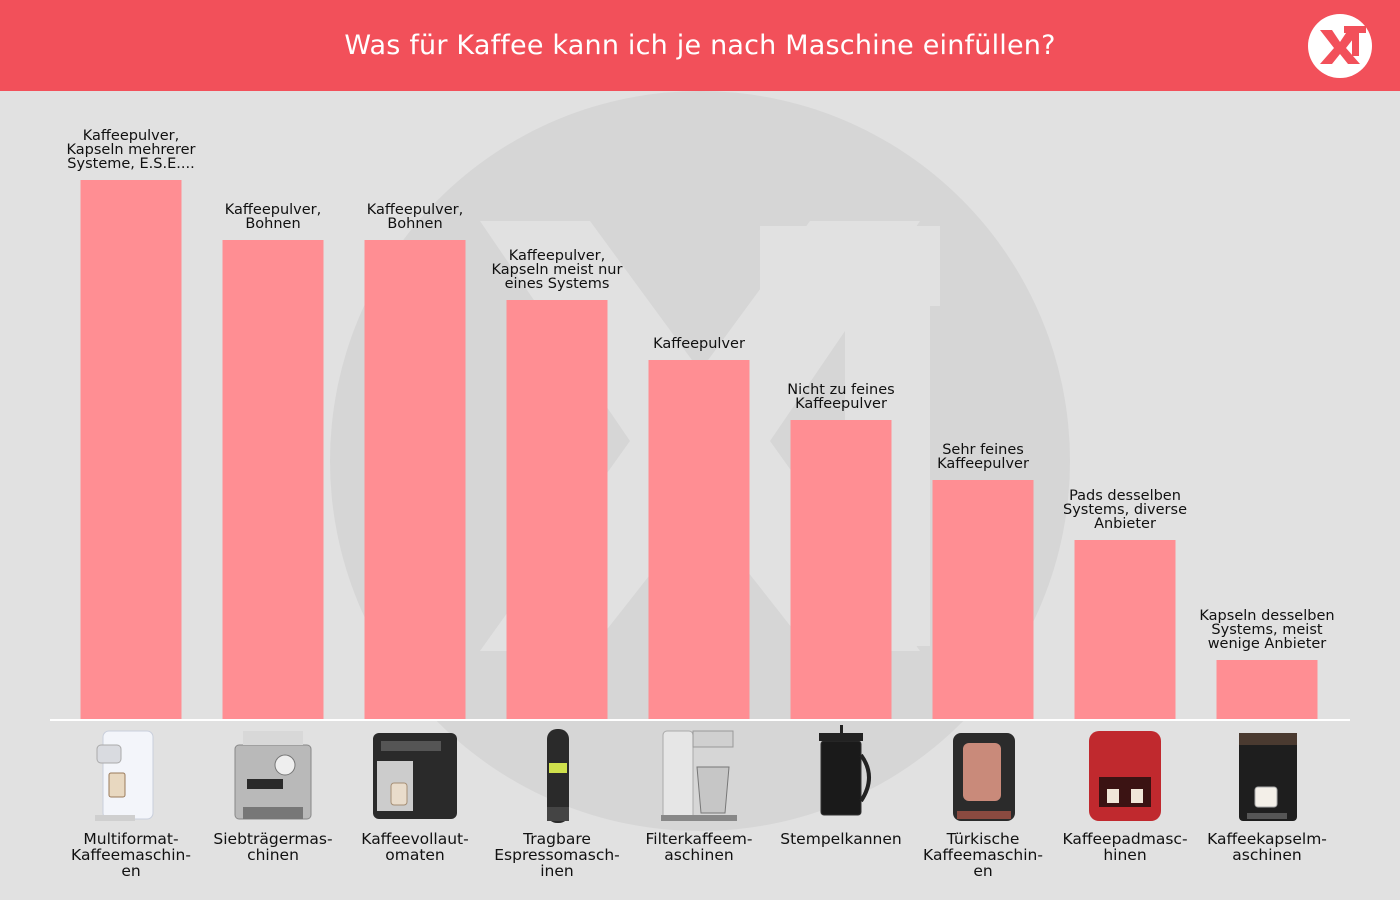 This screenshot has width=1400, height=900. I want to click on data-label-2: Kaffeepulver, Bohnen, so click(273, 217).